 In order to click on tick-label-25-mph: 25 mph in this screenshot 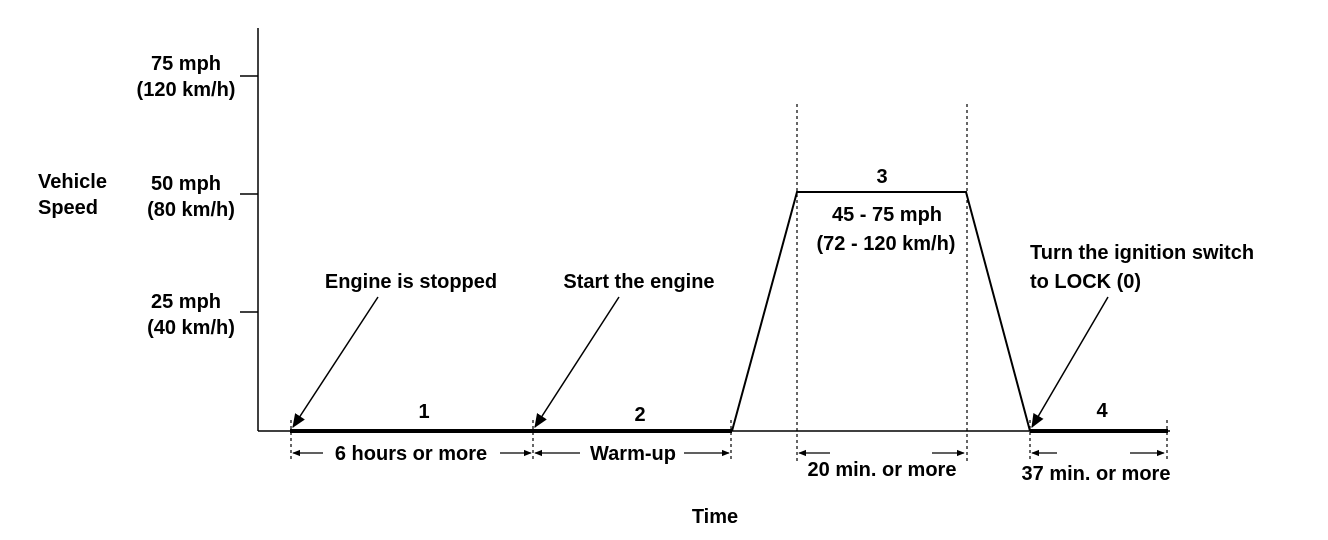, I will do `click(186, 302)`.